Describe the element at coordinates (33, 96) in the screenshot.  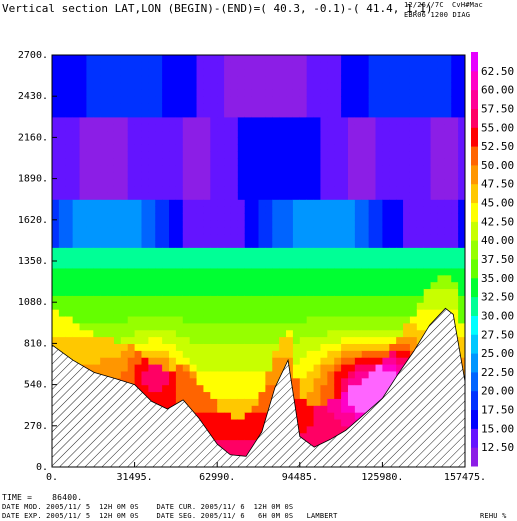
I see `y-tick-label: 2430.` at that location.